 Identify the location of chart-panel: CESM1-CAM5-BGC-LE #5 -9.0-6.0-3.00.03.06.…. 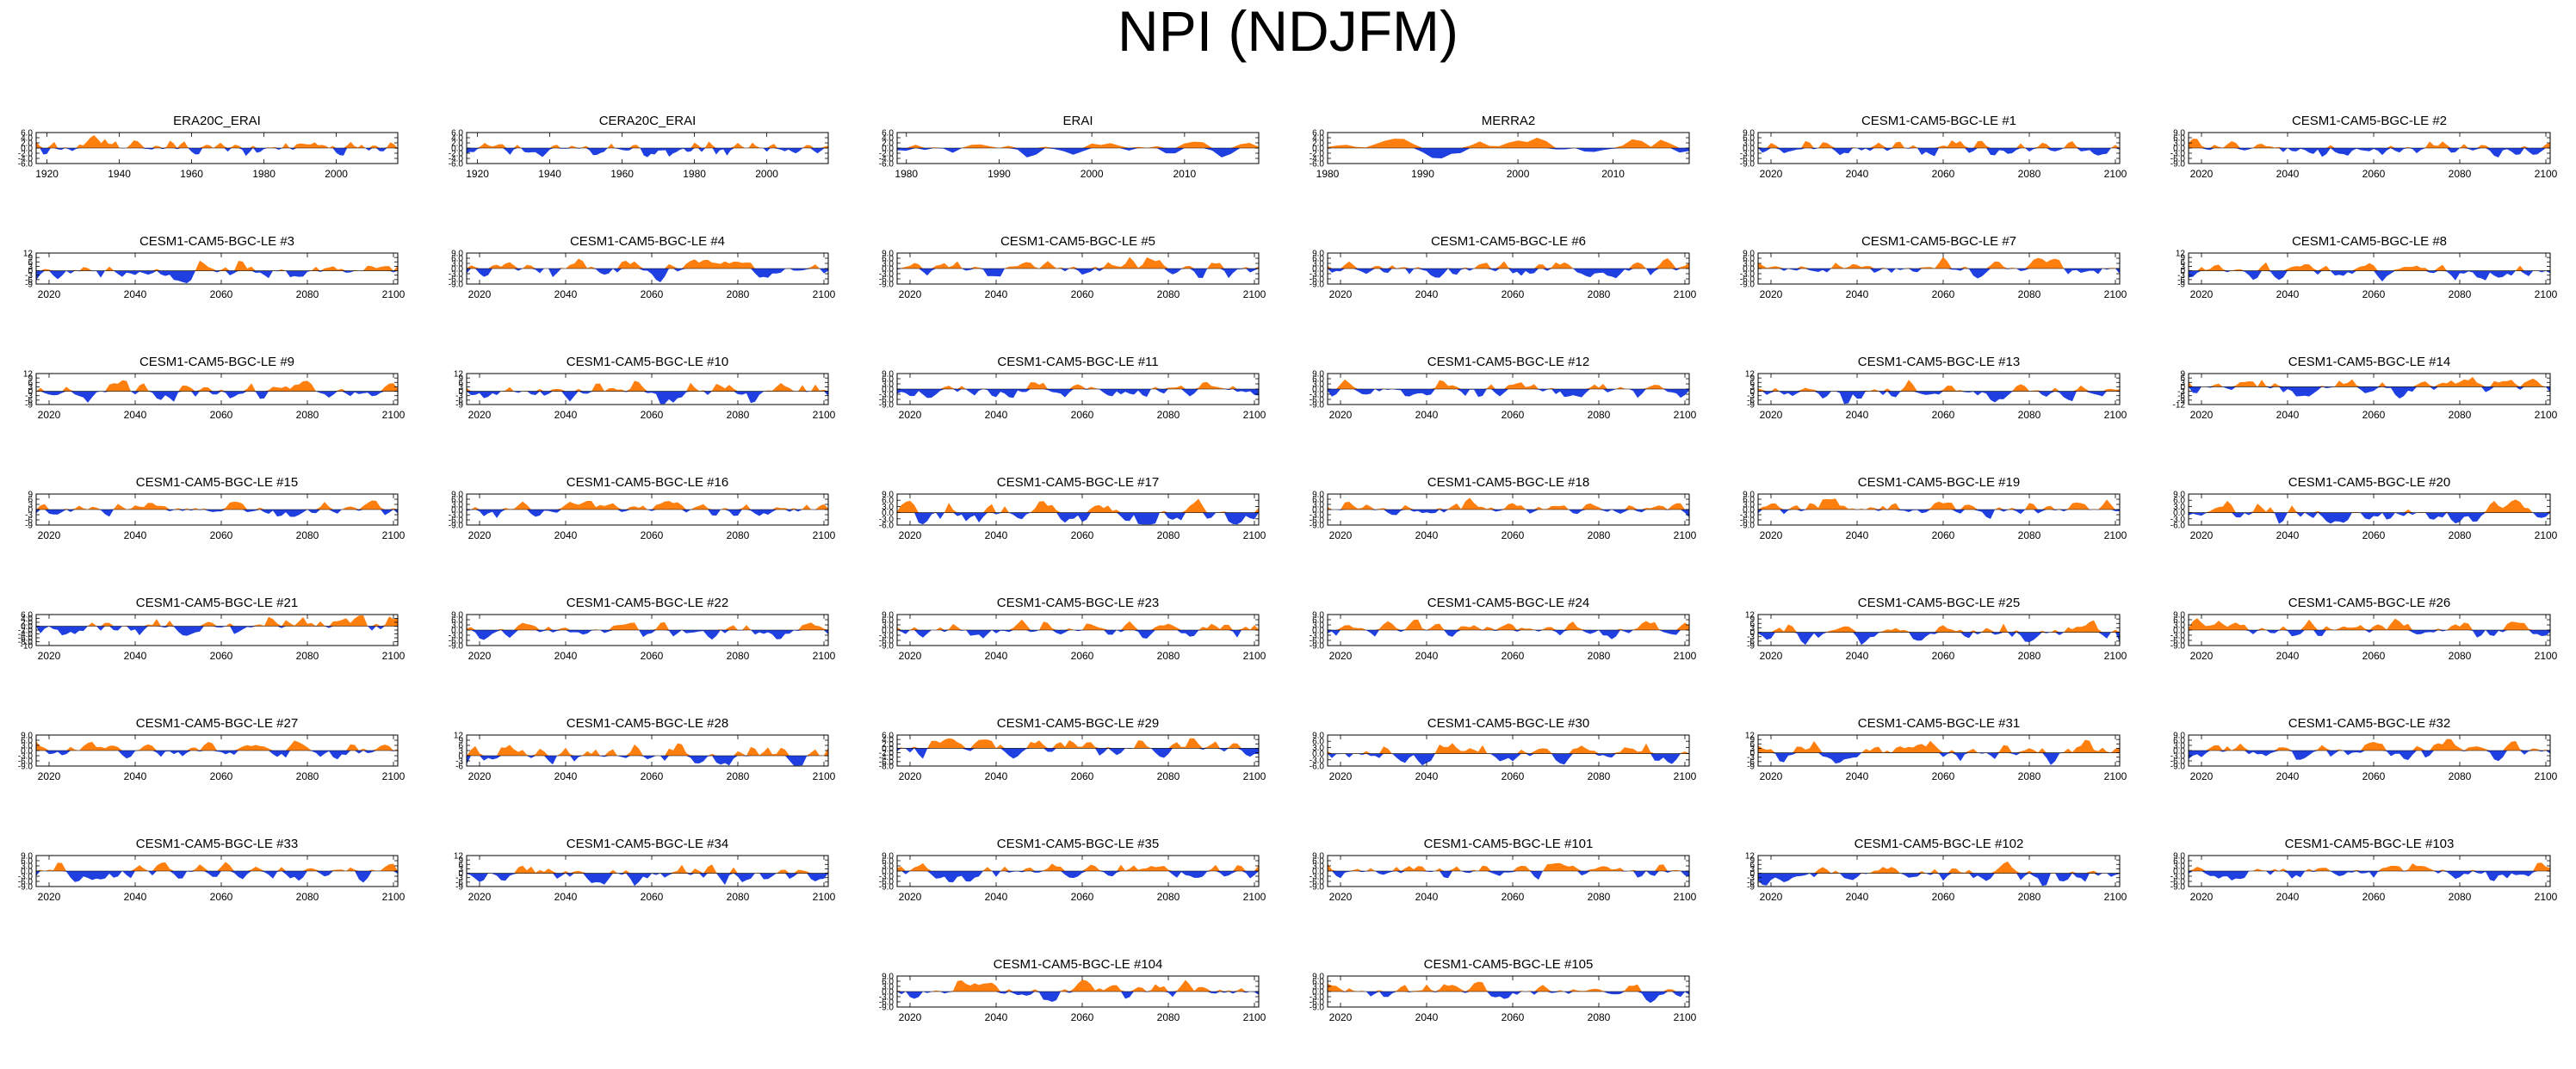
(1072, 267).